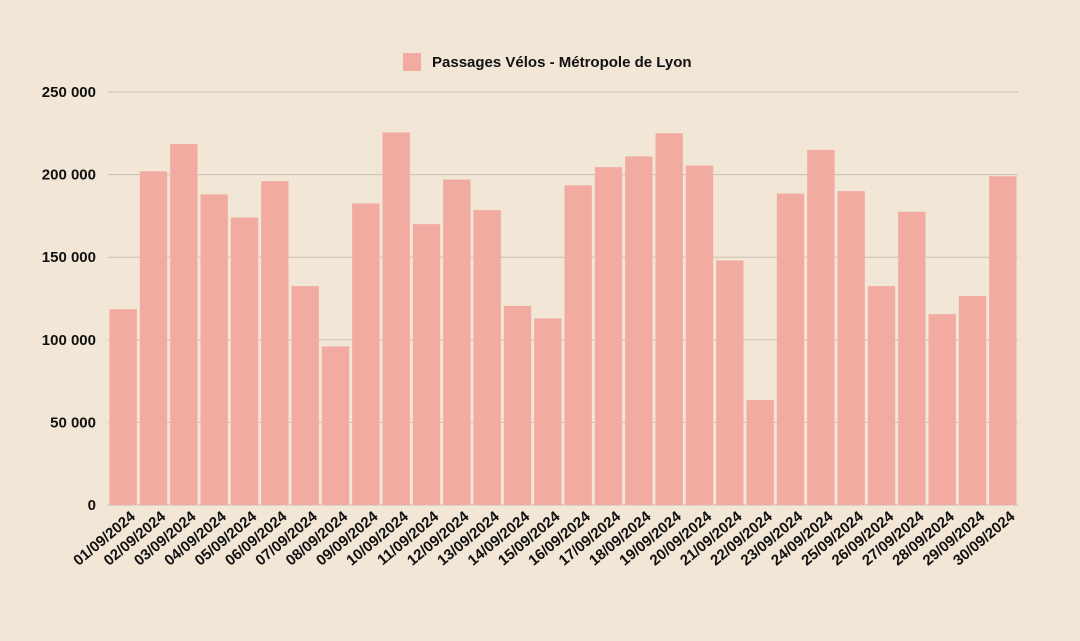 This screenshot has width=1080, height=641. What do you see at coordinates (73, 422) in the screenshot?
I see `y-tick-label: 50 000` at bounding box center [73, 422].